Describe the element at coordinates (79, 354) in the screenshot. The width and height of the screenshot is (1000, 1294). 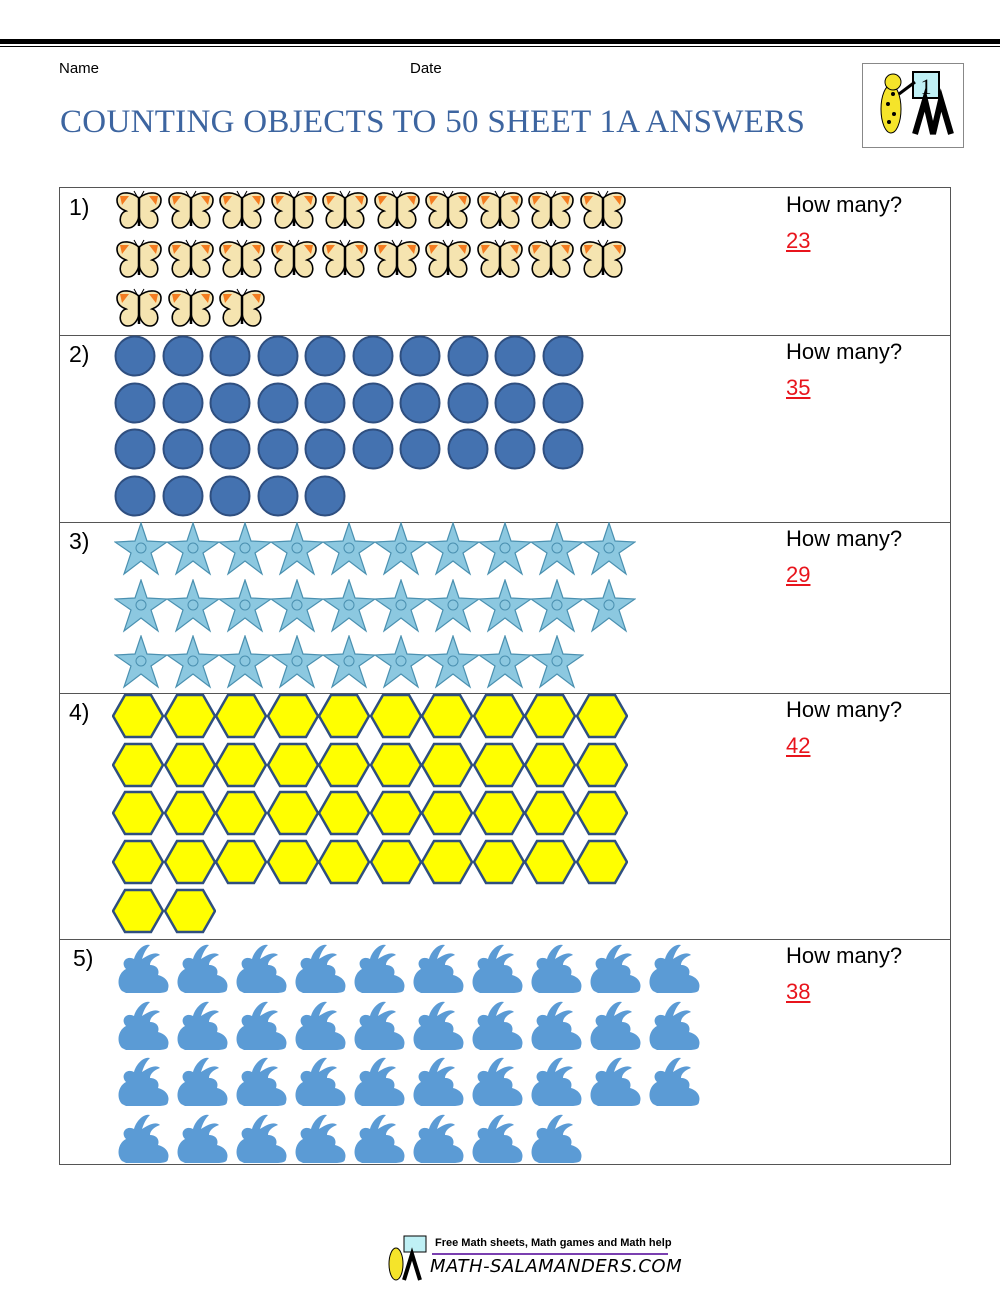
I see `question-number: 2)` at that location.